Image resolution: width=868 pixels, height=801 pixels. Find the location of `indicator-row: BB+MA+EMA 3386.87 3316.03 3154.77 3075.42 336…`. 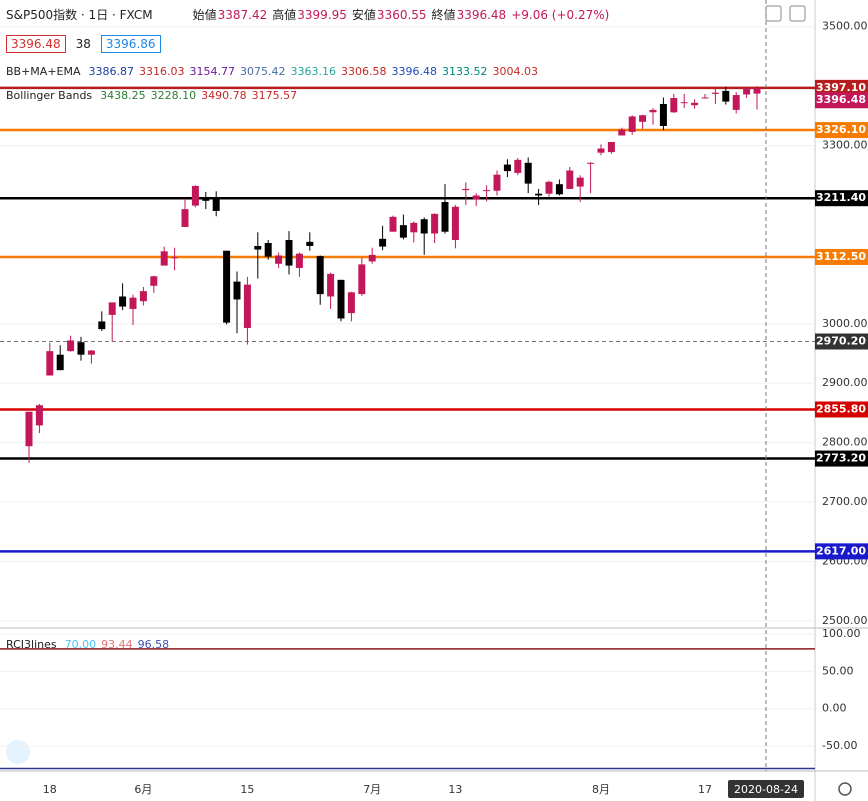

indicator-row: BB+MA+EMA 3386.87 3316.03 3154.77 3075.42 336… is located at coordinates (274, 71).